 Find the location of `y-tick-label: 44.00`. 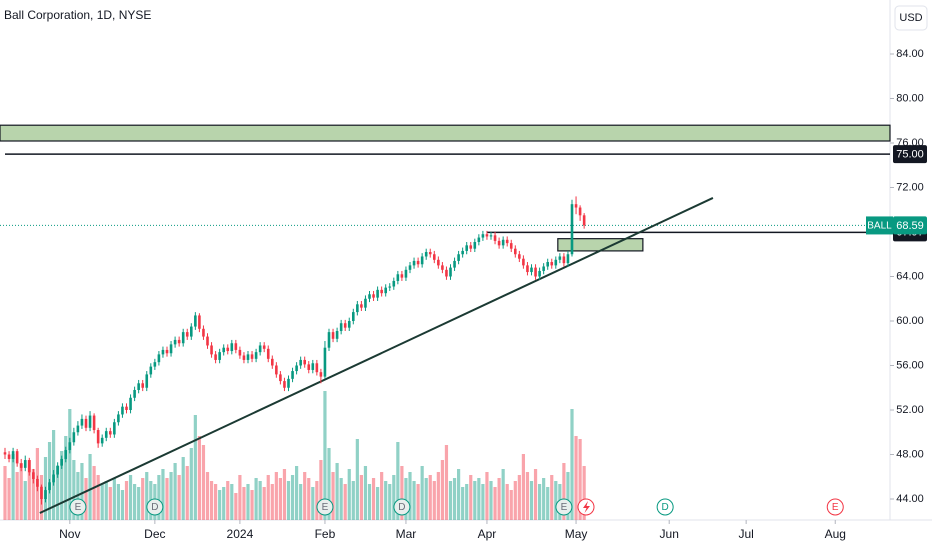

y-tick-label: 44.00 is located at coordinates (910, 499).